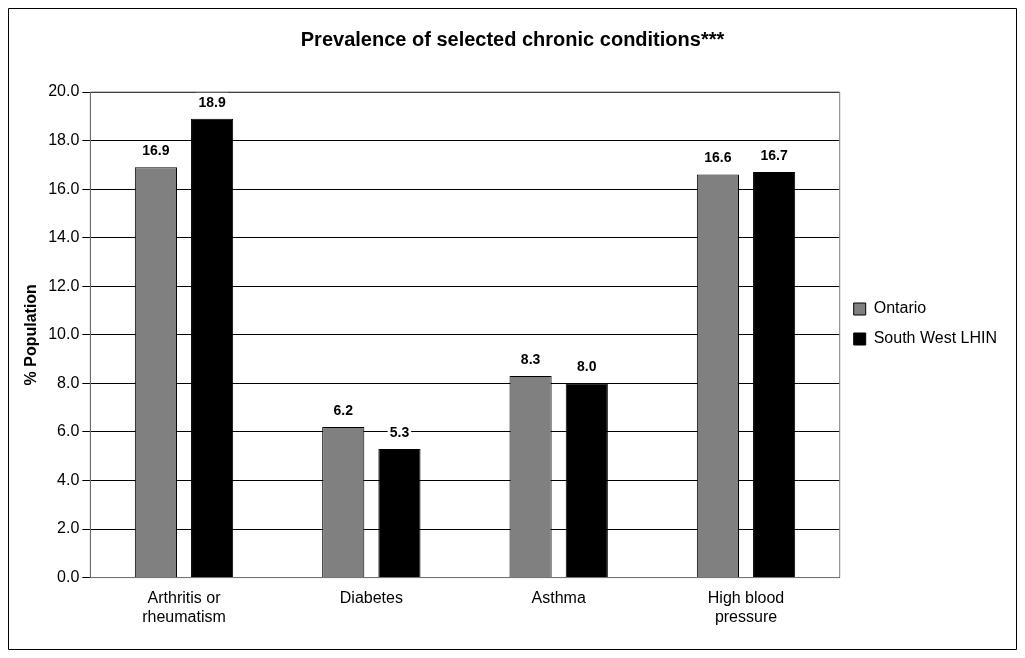  What do you see at coordinates (558, 597) in the screenshot?
I see `x-tick-label: Asthma` at bounding box center [558, 597].